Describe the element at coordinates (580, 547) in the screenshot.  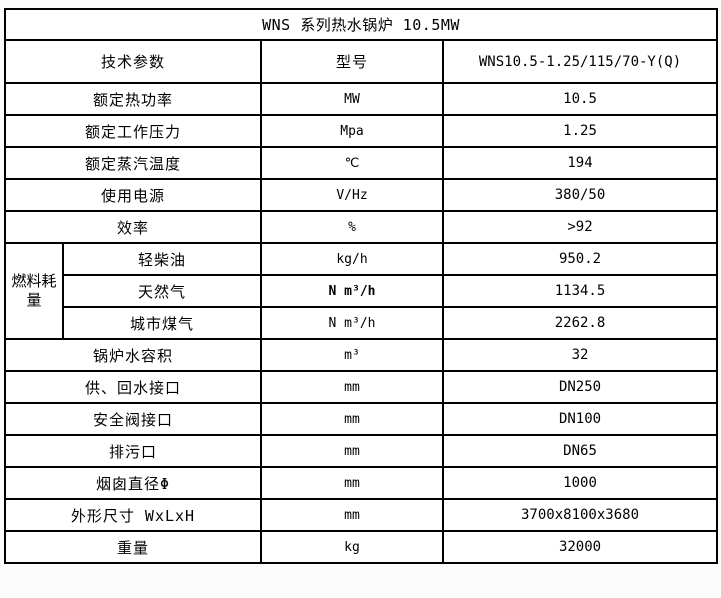
I see `value-cell: 32000` at that location.